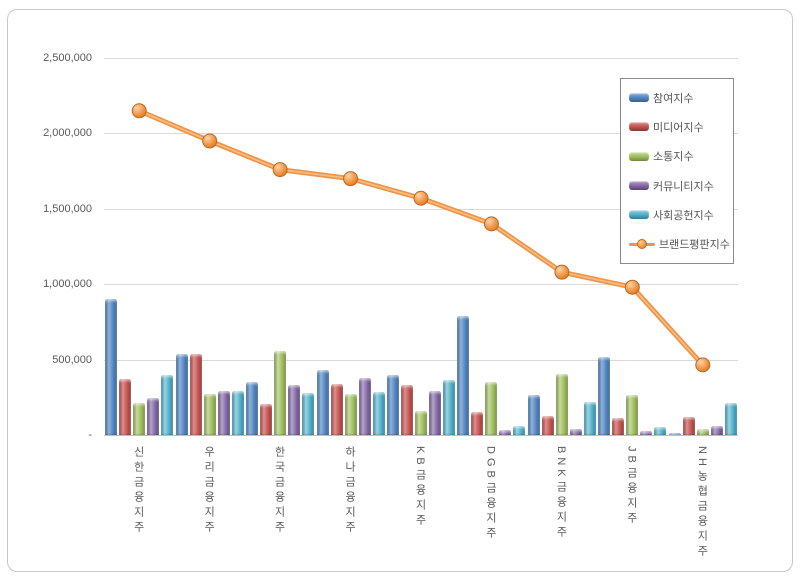 Image resolution: width=800 pixels, height=580 pixels. What do you see at coordinates (349, 491) in the screenshot?
I see `x-axis-category-label: 하나금융지주` at bounding box center [349, 491].